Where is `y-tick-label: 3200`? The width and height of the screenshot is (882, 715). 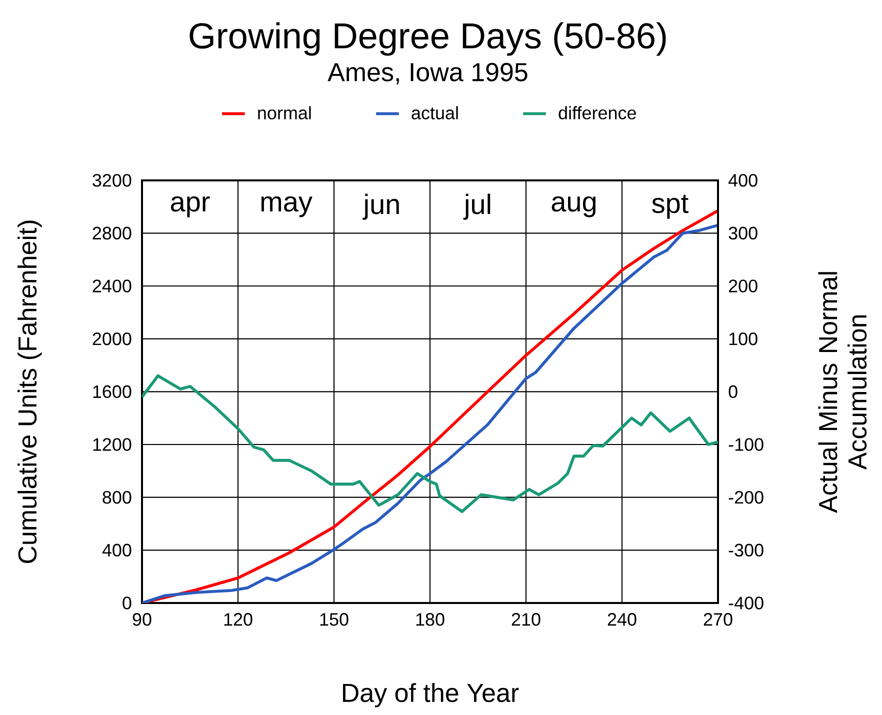
y-tick-label: 3200 is located at coordinates (112, 180).